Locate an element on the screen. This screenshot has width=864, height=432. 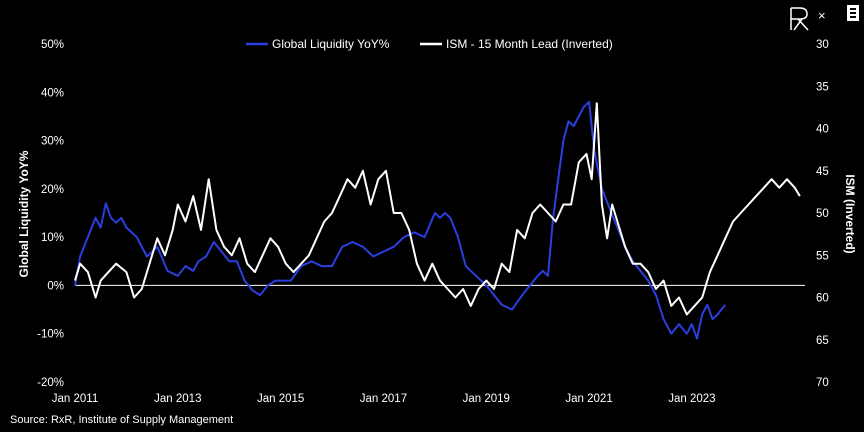
left-tick-label: 50% is located at coordinates (52, 45).